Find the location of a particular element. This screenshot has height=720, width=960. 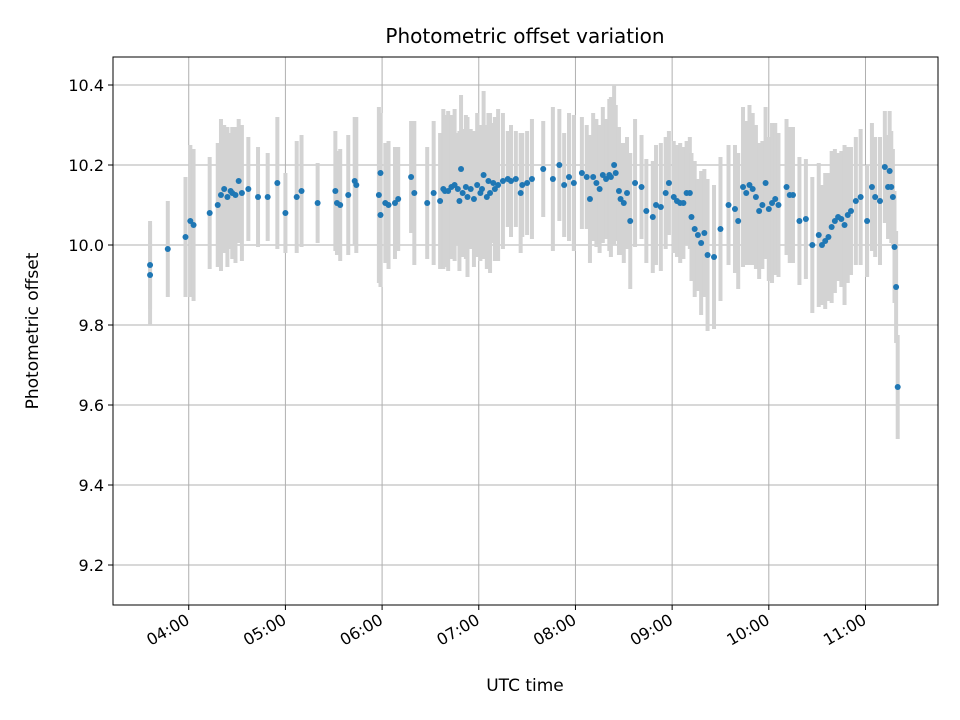

x-axis-label: UTC time is located at coordinates (525, 686).